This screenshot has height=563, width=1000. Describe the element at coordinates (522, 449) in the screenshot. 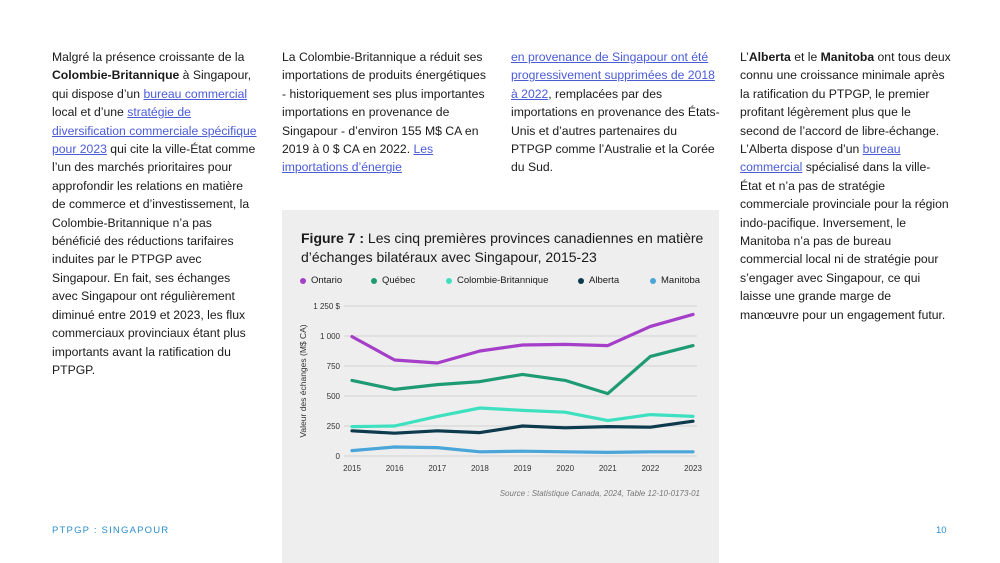

I see `series-line-manitoba` at that location.